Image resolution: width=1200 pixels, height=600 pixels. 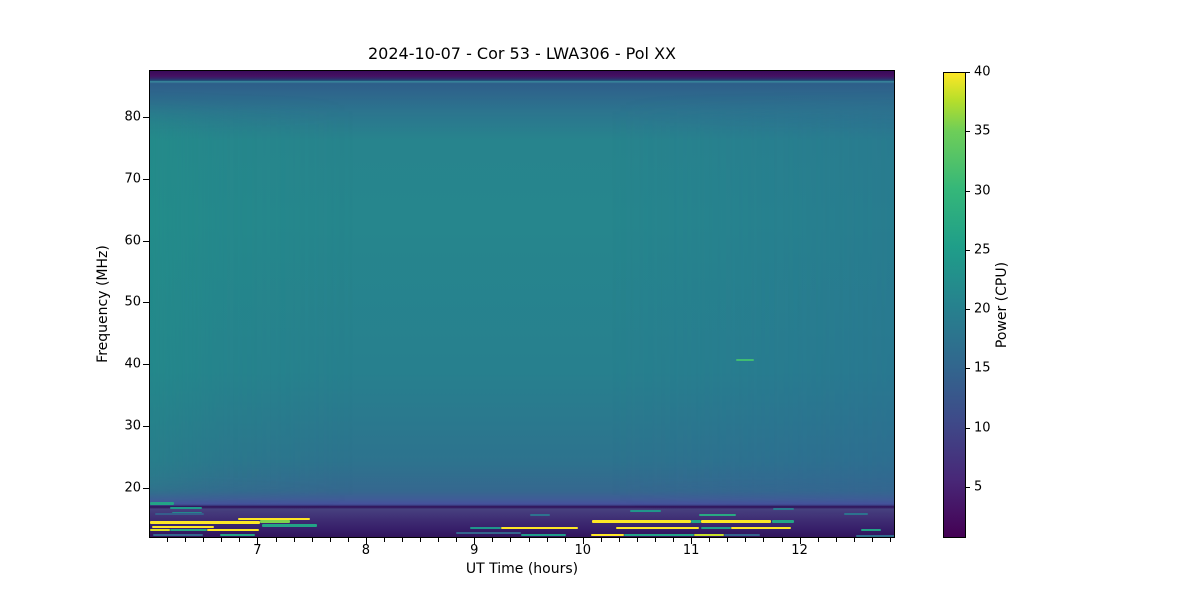 What do you see at coordinates (132, 426) in the screenshot?
I see `y-tick-label: 30` at bounding box center [132, 426].